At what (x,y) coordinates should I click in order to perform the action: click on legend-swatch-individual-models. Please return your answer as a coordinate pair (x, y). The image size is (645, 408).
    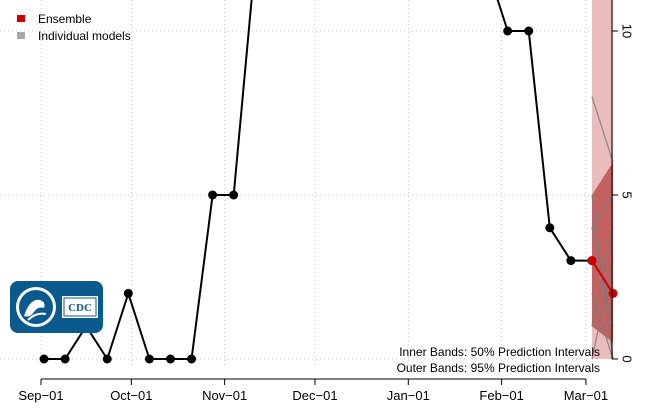
    Looking at the image, I should click on (21, 35).